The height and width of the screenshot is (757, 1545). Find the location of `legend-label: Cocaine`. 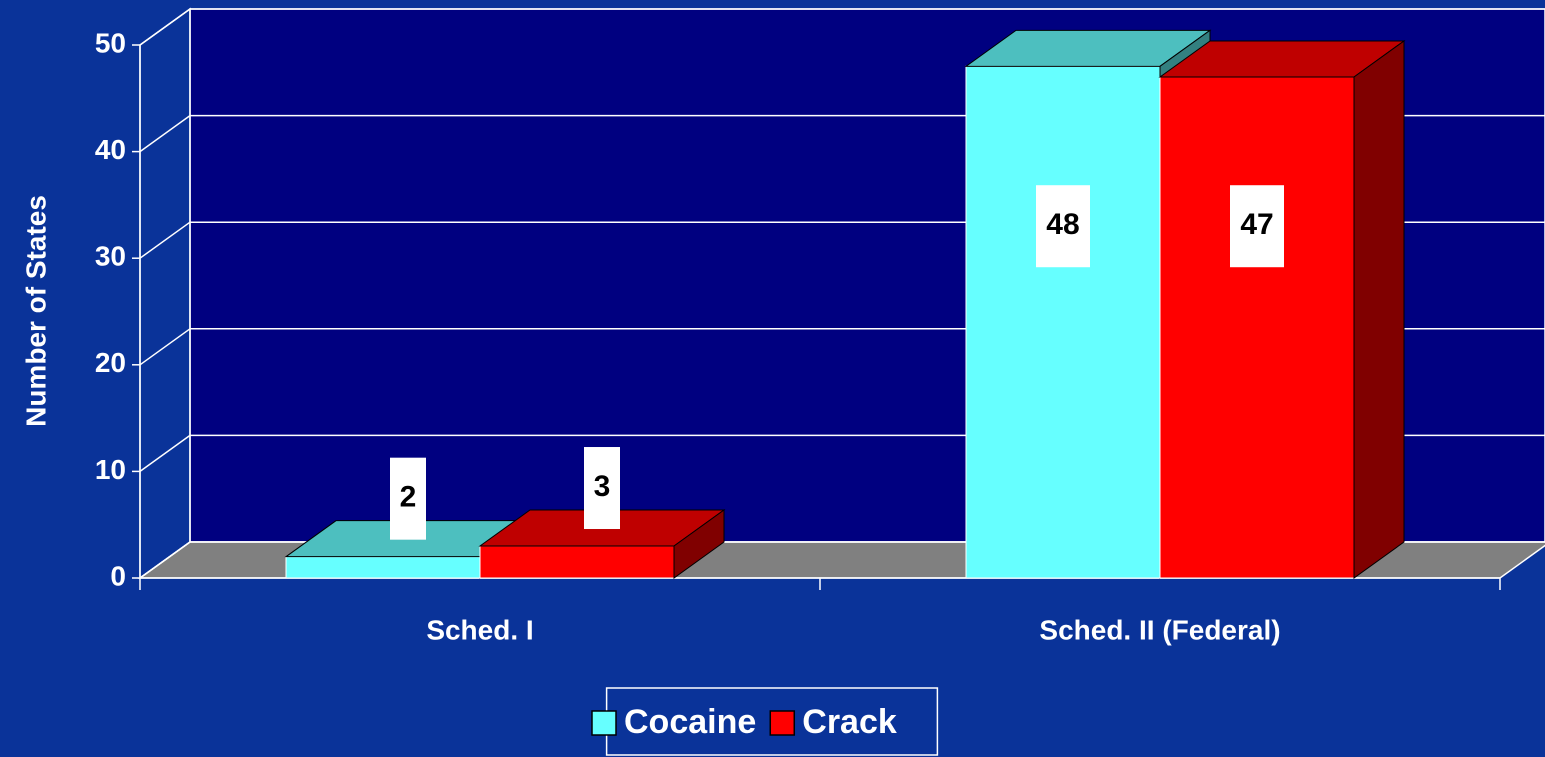

legend-label: Cocaine is located at coordinates (690, 722).